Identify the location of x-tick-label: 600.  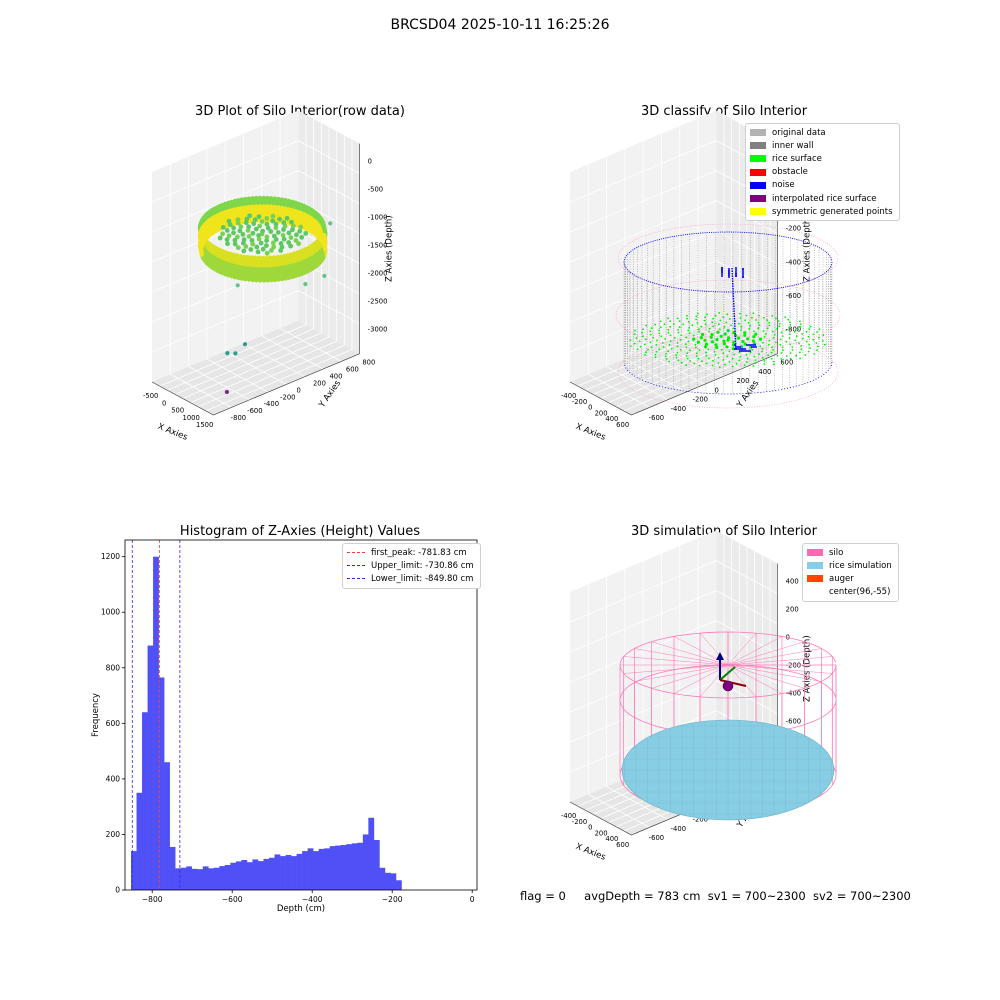
(622, 845).